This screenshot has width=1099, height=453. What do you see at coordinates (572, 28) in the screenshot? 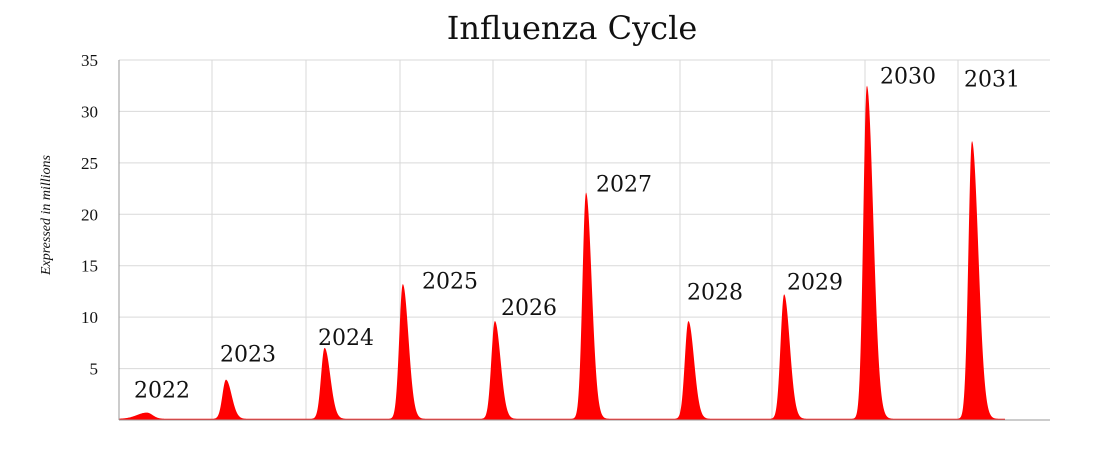
I see `chart-title: Influenza Cycle` at bounding box center [572, 28].